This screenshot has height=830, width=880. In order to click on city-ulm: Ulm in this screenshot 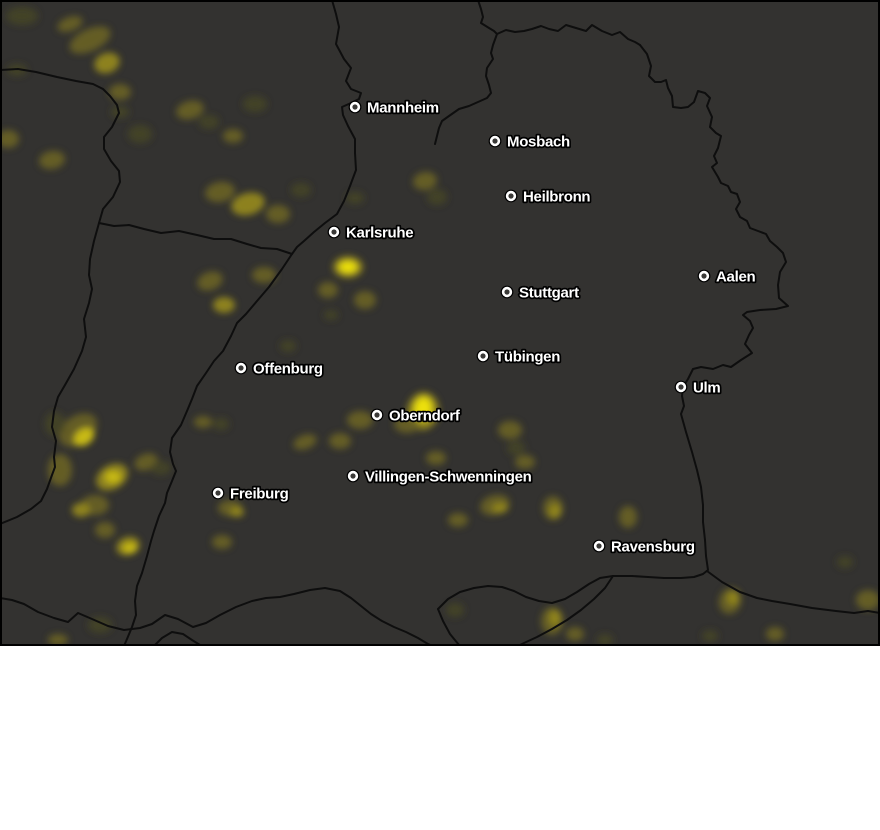, I will do `click(698, 388)`.